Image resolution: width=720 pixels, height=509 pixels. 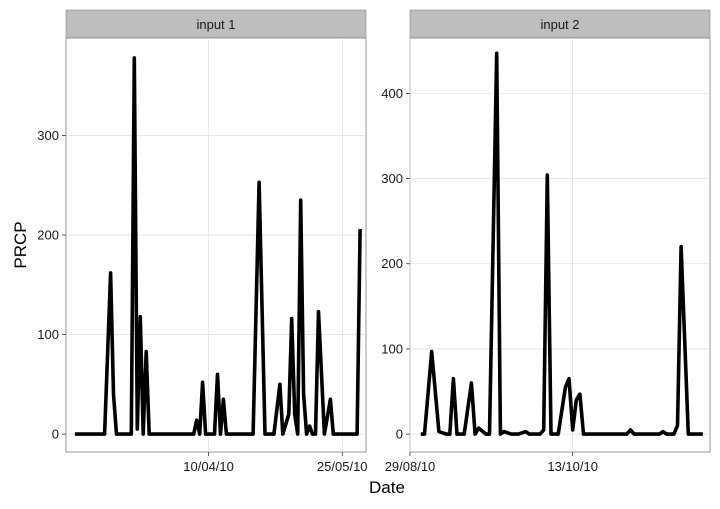 I want to click on y-axis-input-2: 0 100 200 300 400, so click(x=395, y=264).